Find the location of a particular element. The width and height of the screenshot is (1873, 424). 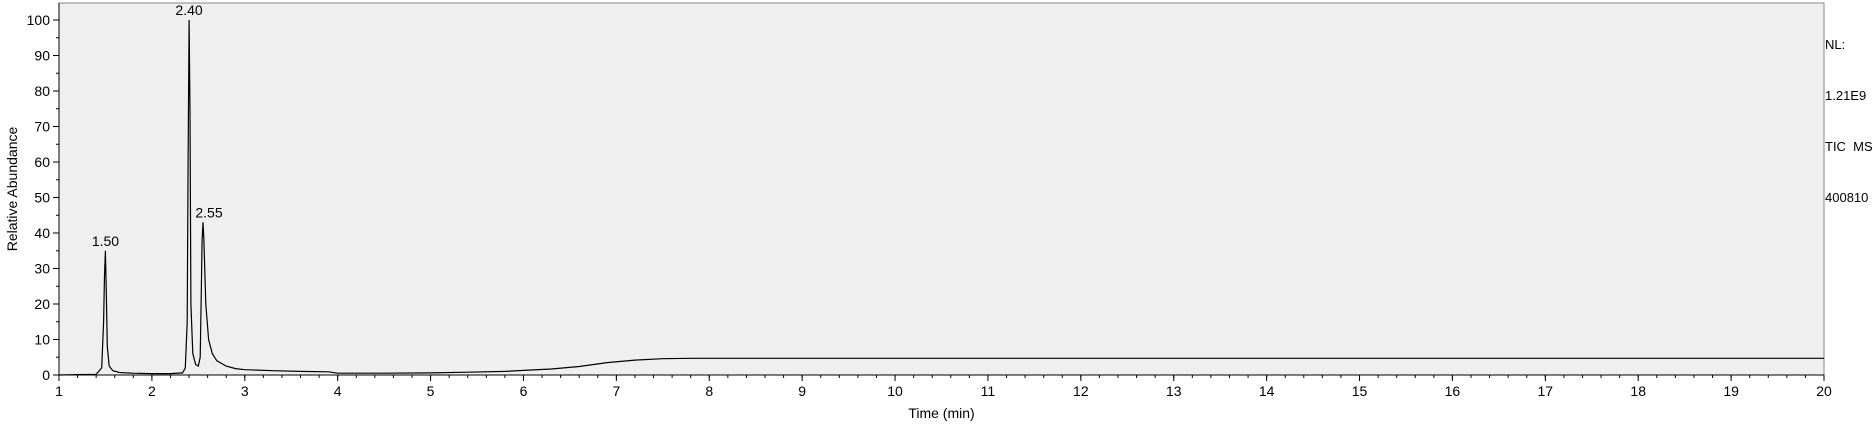

x-tick-label: 1 is located at coordinates (59, 391).